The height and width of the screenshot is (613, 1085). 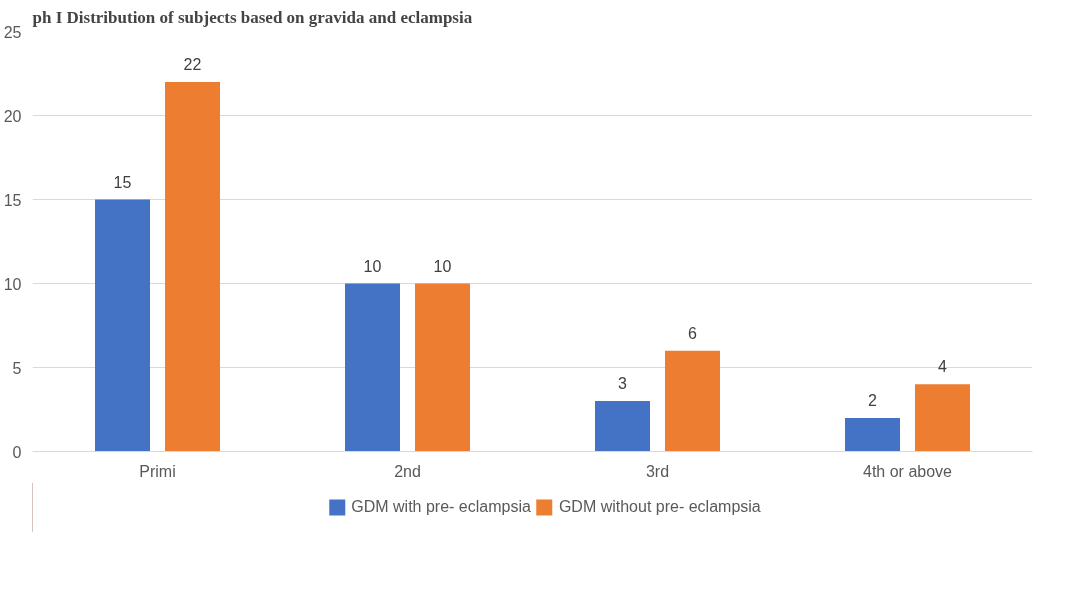 What do you see at coordinates (659, 507) in the screenshot?
I see `legend-label: GDM without pre- eclampsia` at bounding box center [659, 507].